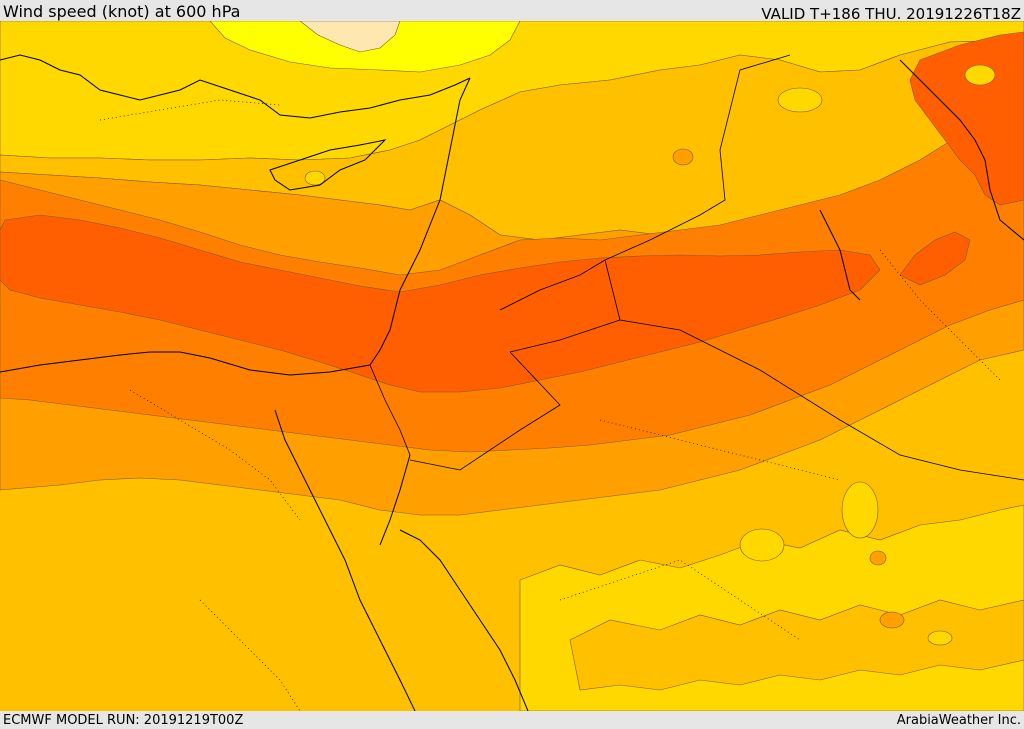 Image resolution: width=1024 pixels, height=729 pixels. Describe the element at coordinates (935, 258) in the screenshot. I see `wind-band-red-orange-east` at that location.